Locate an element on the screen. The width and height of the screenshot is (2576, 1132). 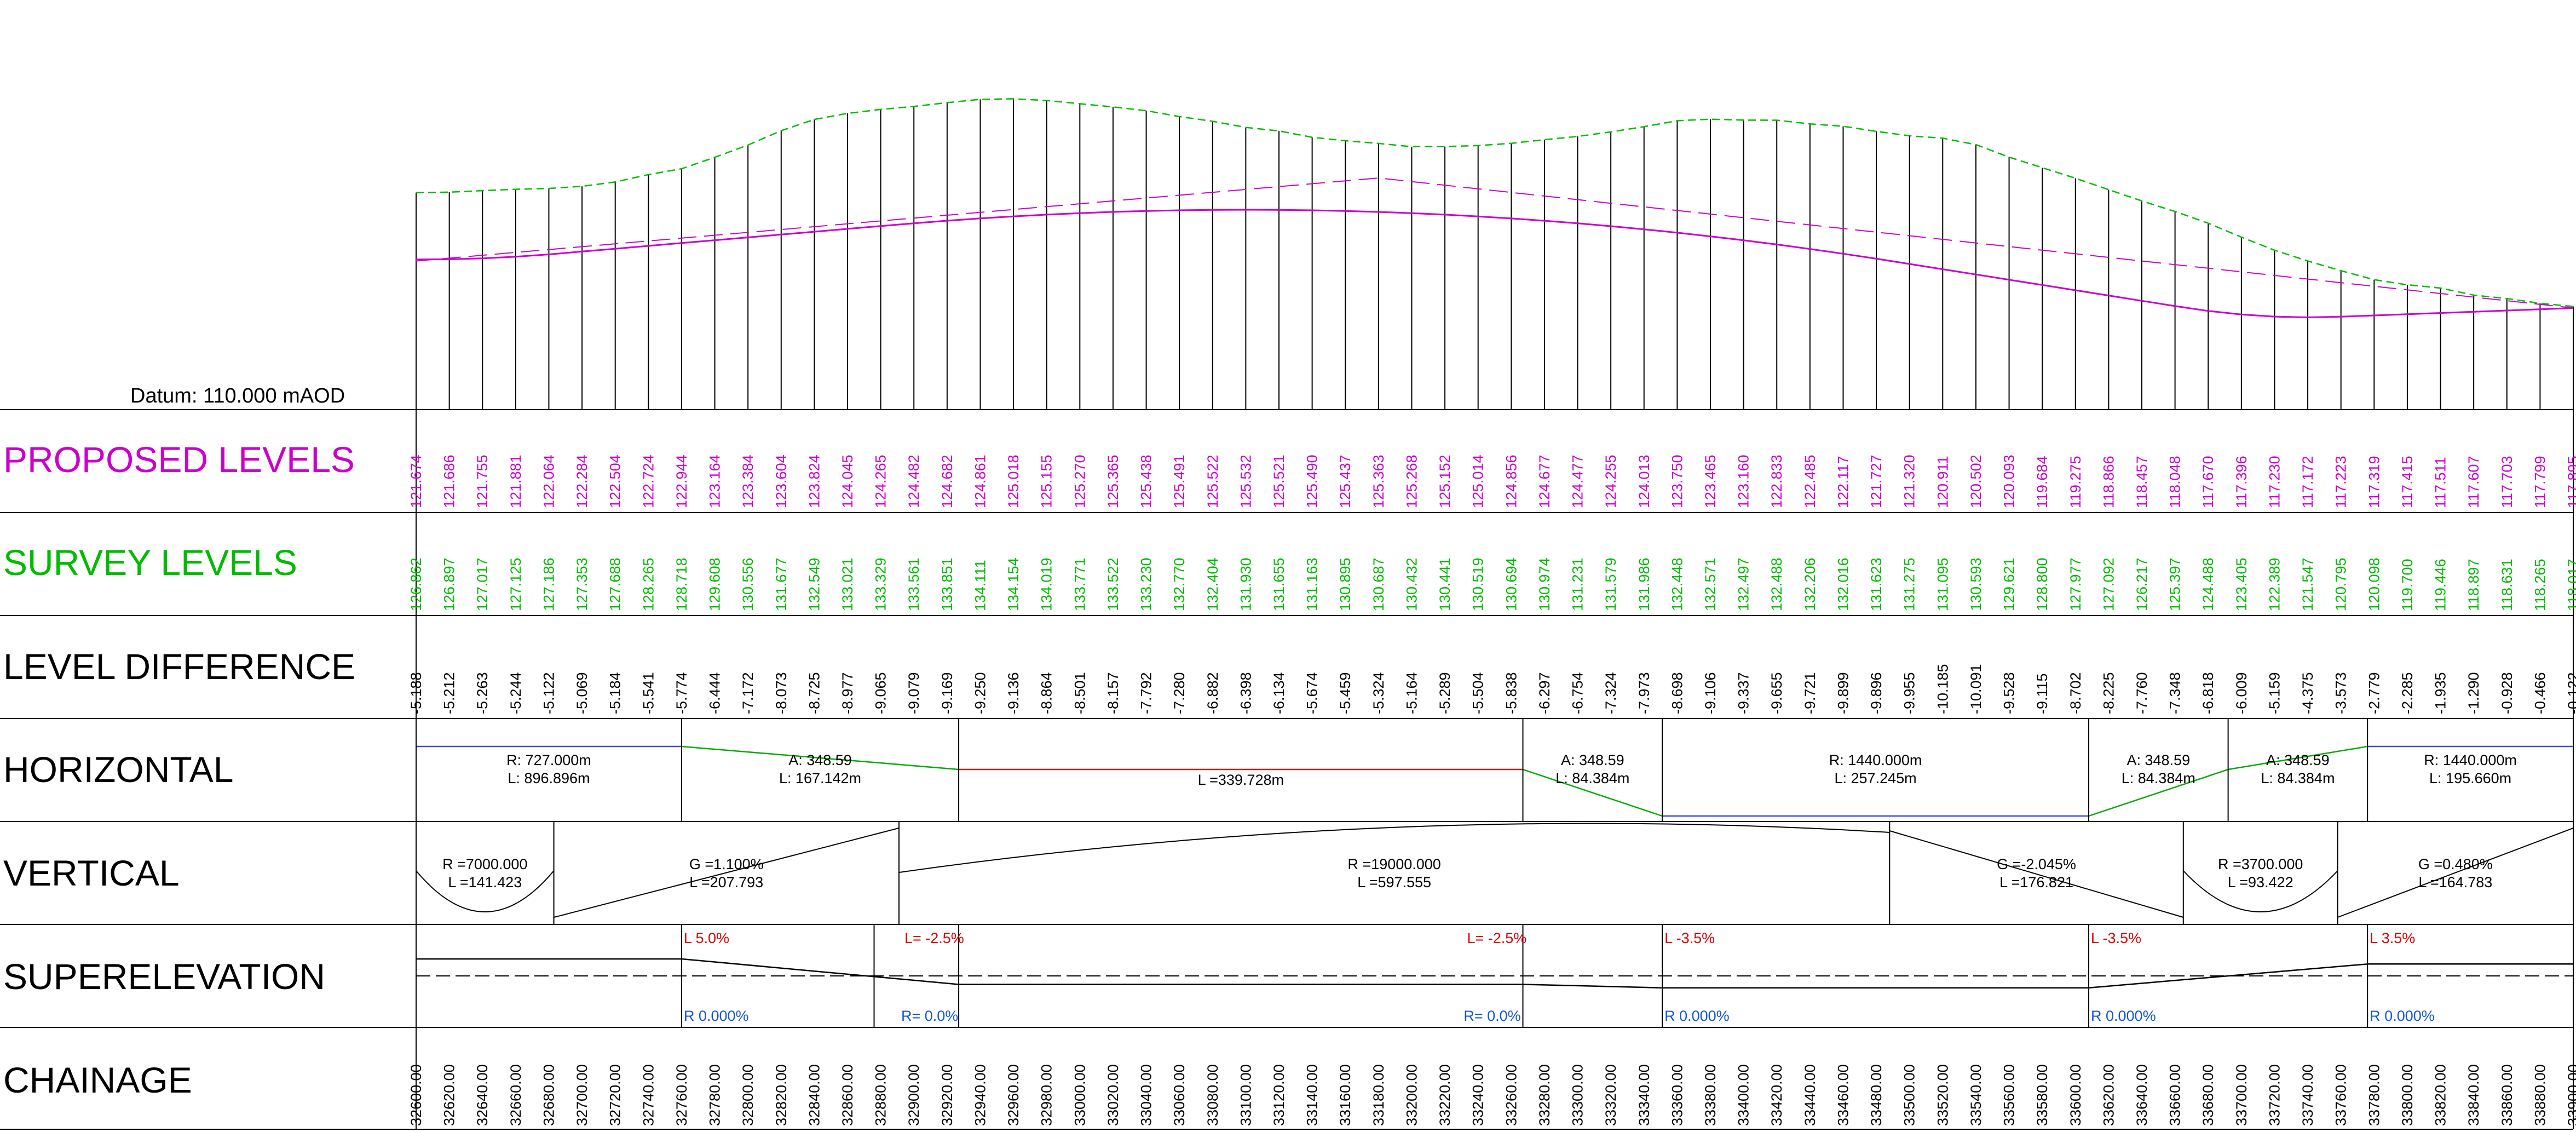
proposed-level-value: 123.384 is located at coordinates (748, 481).